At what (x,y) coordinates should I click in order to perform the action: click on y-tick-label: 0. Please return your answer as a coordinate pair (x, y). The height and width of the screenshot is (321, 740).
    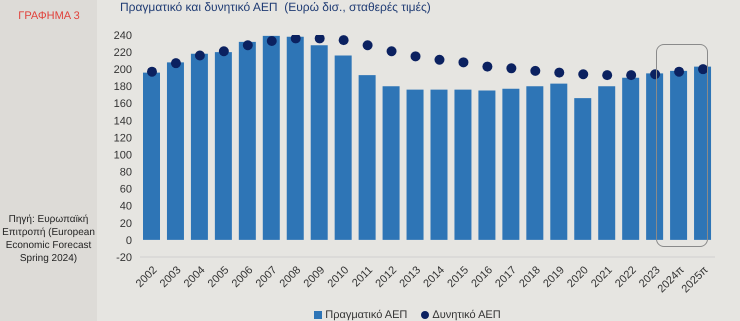
    Looking at the image, I should click on (129, 240).